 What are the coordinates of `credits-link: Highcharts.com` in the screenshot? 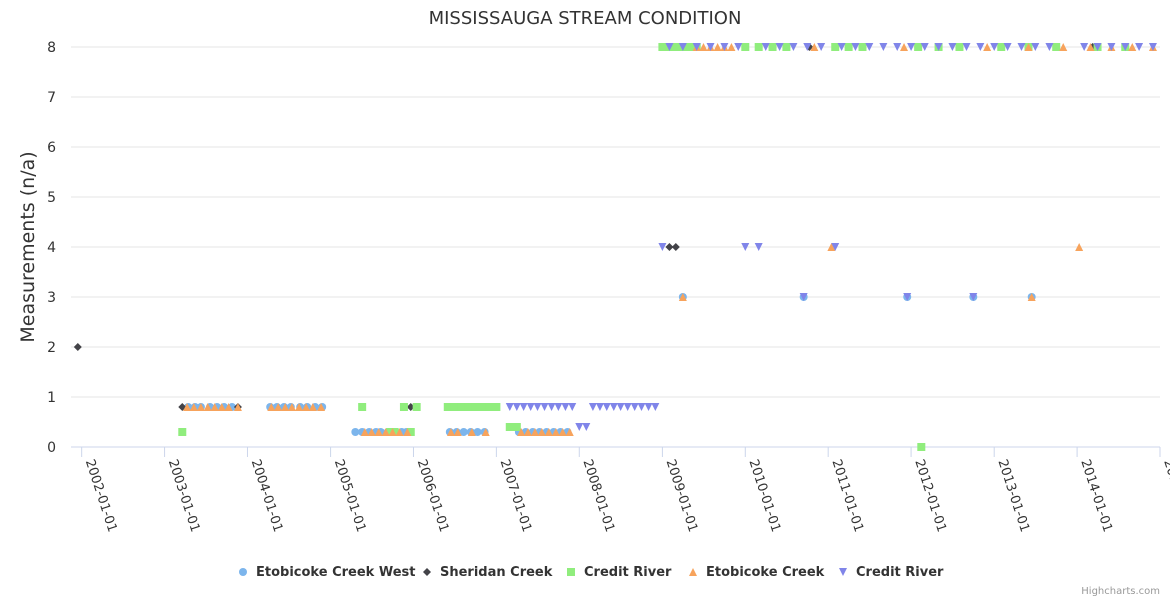 It's located at (1120, 591).